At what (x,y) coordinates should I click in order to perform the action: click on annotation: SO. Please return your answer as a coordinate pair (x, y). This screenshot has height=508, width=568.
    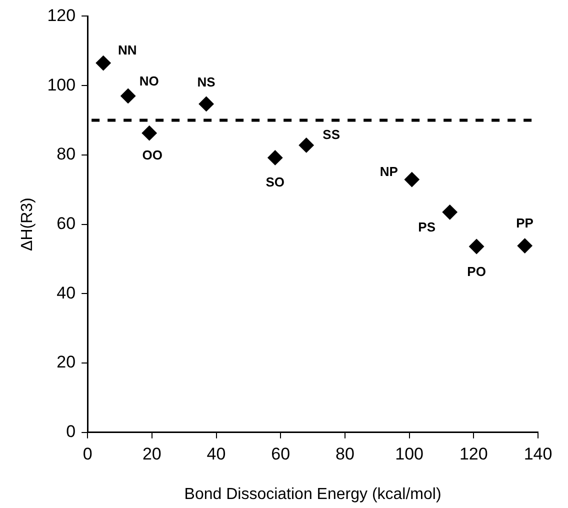
    Looking at the image, I should click on (275, 182).